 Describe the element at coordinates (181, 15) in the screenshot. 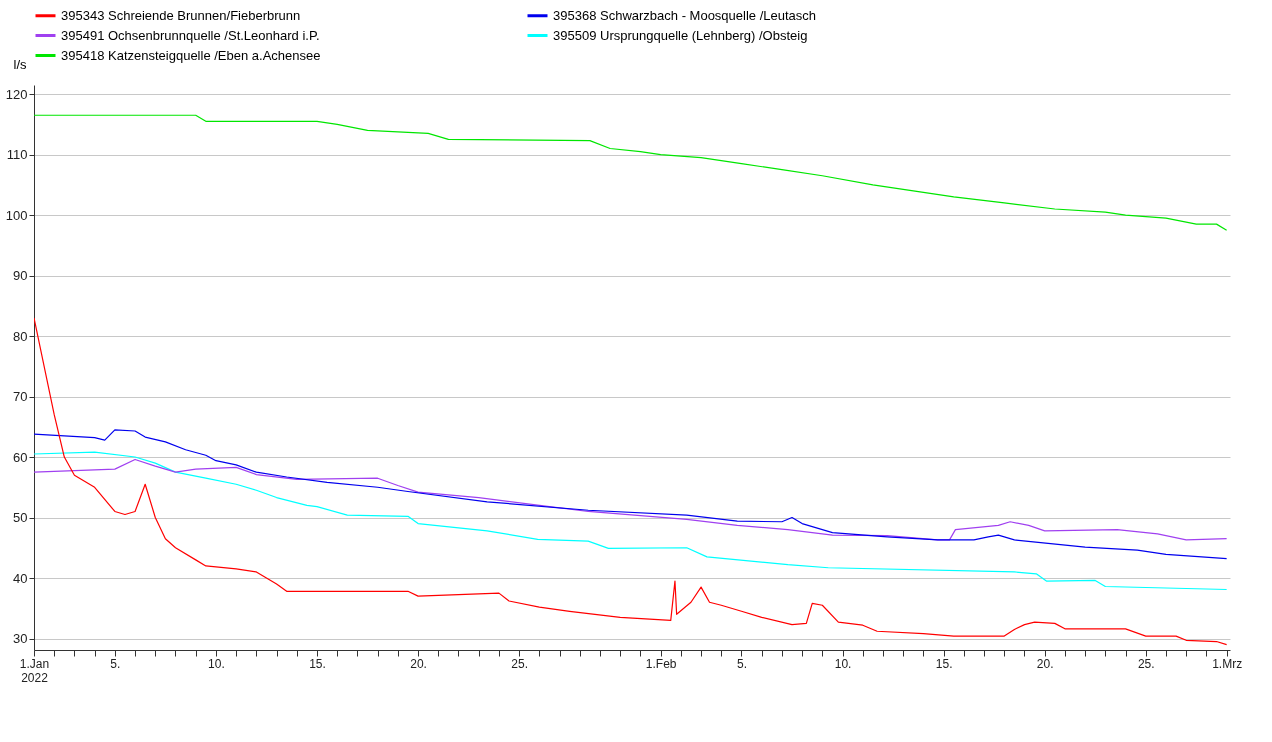

I see `legend-label: 395343 Schreiende Brunnen/Fieberbrunn` at that location.